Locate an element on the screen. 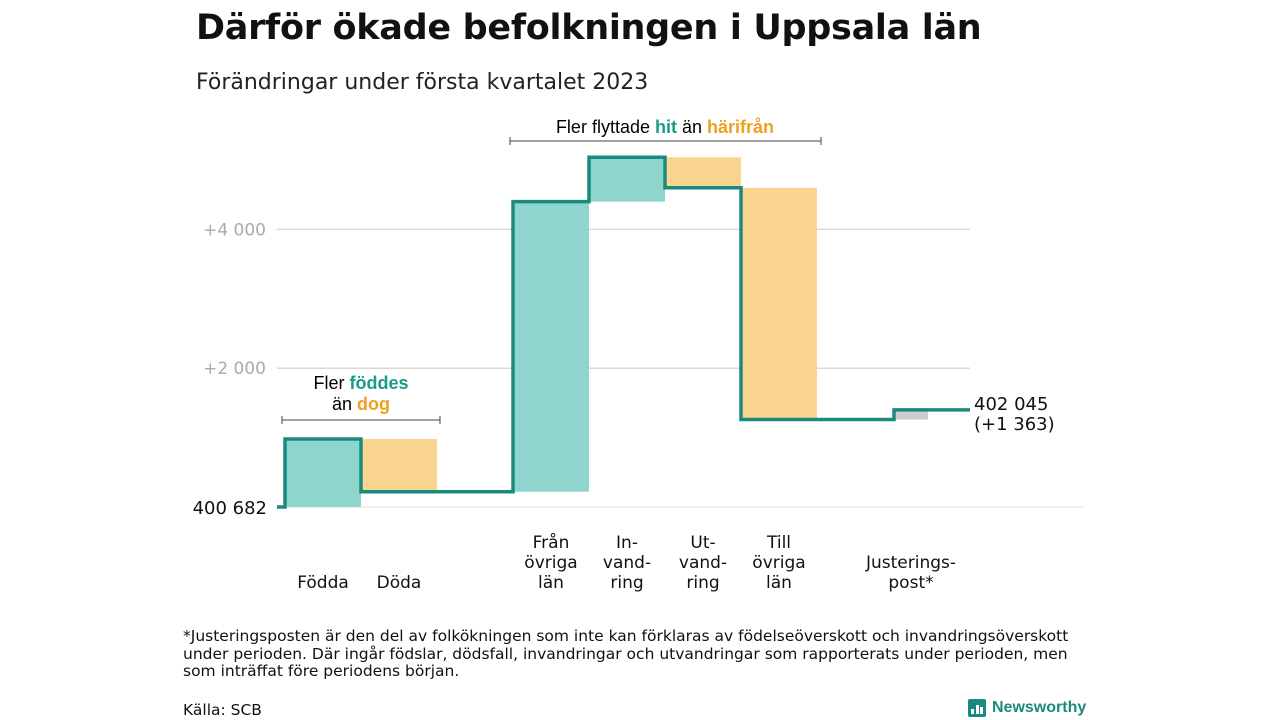 The width and height of the screenshot is (1280, 720). births-bracket is located at coordinates (361, 420).